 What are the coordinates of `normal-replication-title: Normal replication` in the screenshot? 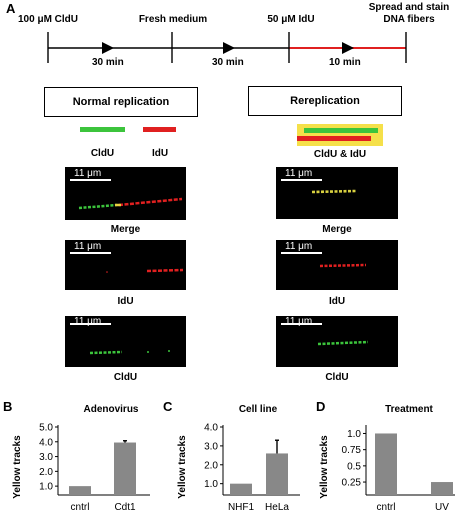 It's located at (121, 102).